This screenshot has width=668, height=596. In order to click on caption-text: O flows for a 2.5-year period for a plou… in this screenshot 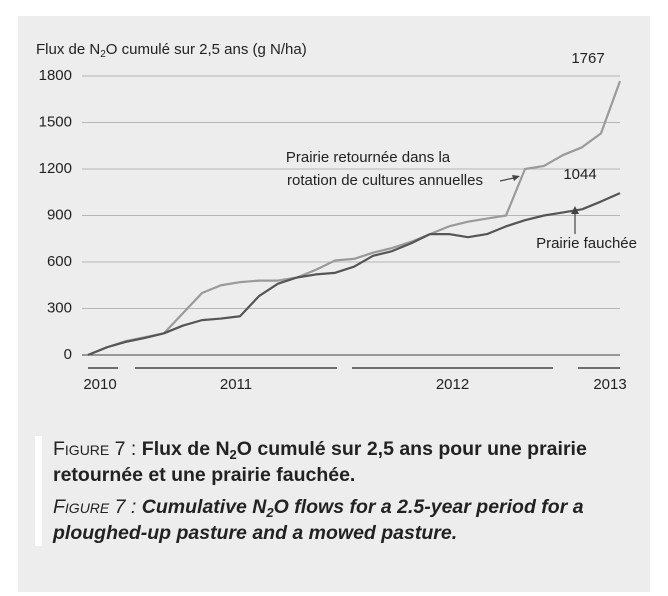, I will do `click(318, 520)`.